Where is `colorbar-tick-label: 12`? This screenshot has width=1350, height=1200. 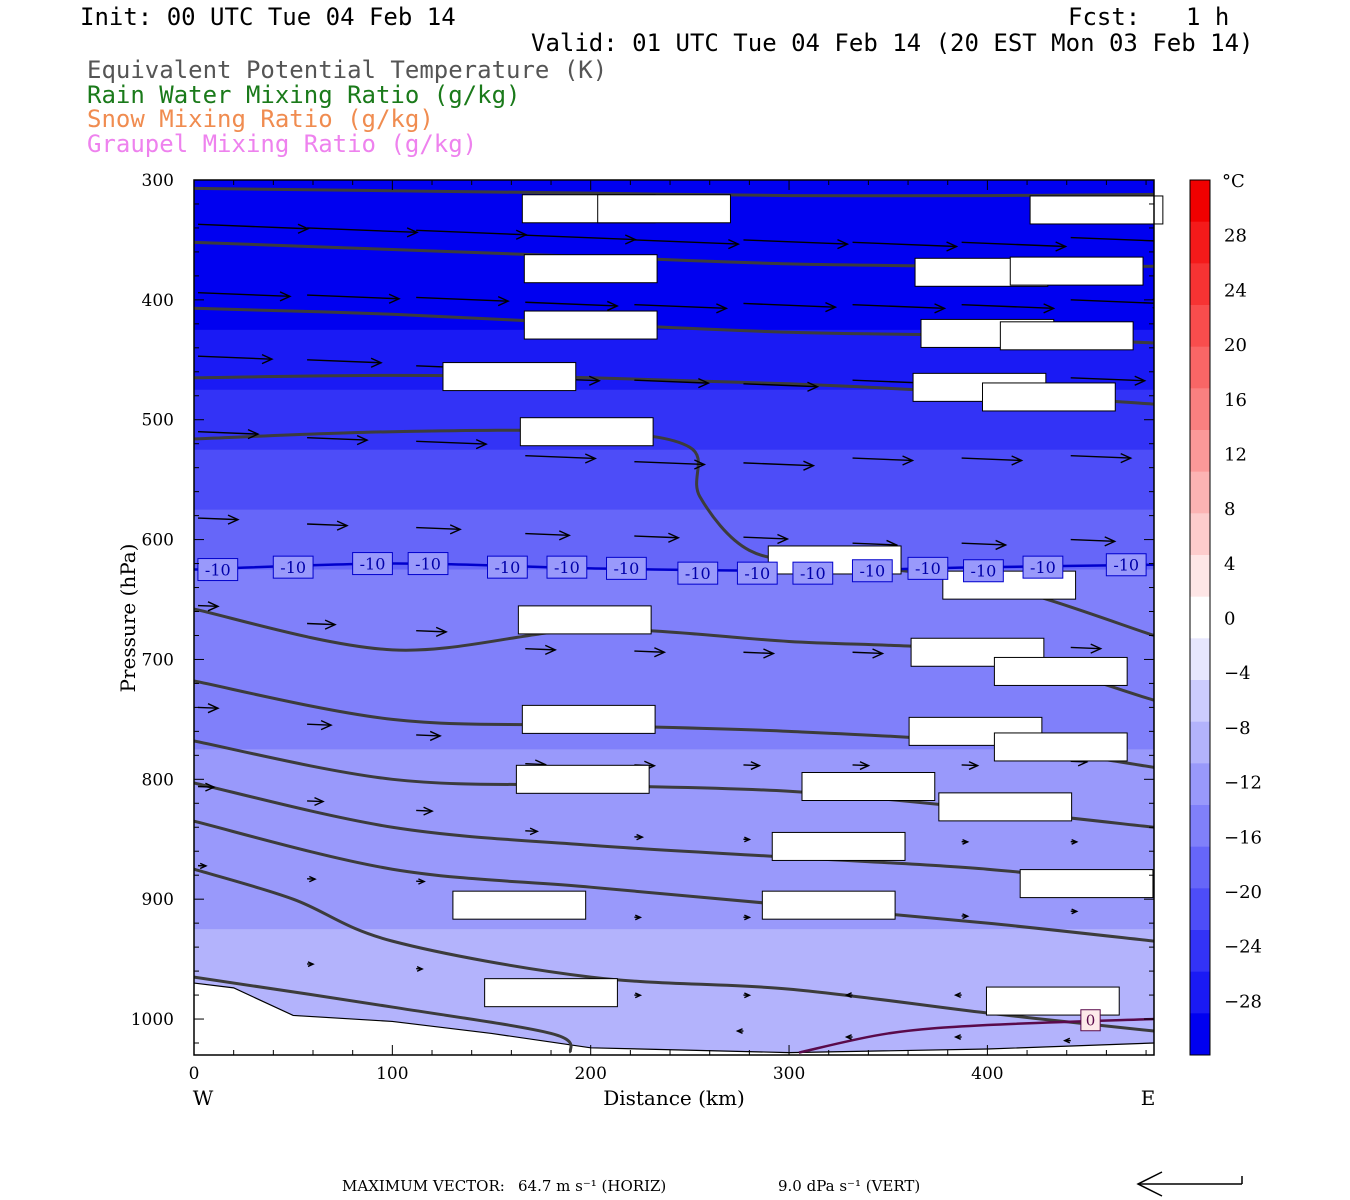 colorbar-tick-label: 12 is located at coordinates (1235, 454).